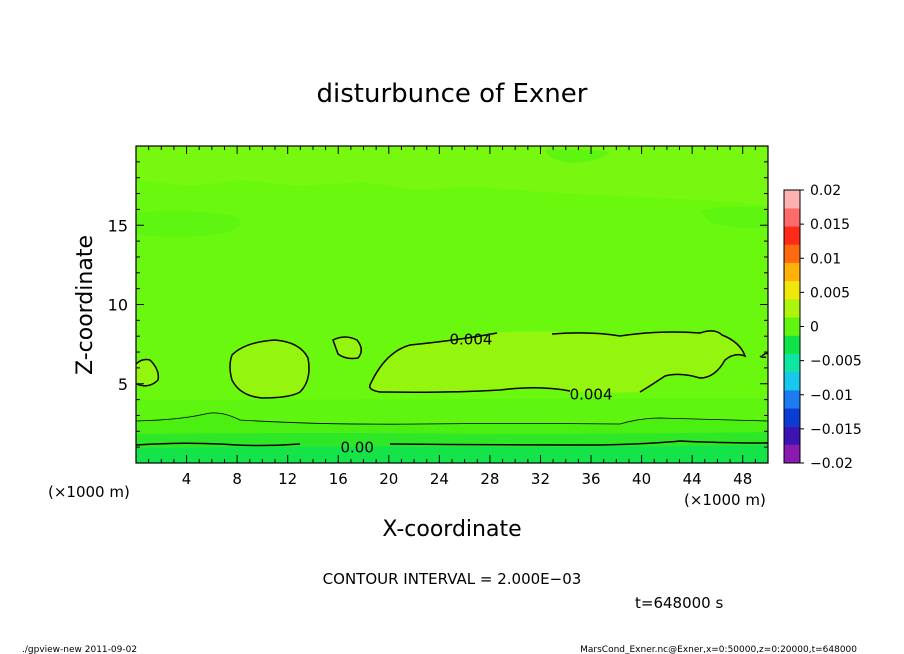 This screenshot has width=904, height=654. Describe the element at coordinates (439, 479) in the screenshot. I see `x-tick-label: 24` at that location.